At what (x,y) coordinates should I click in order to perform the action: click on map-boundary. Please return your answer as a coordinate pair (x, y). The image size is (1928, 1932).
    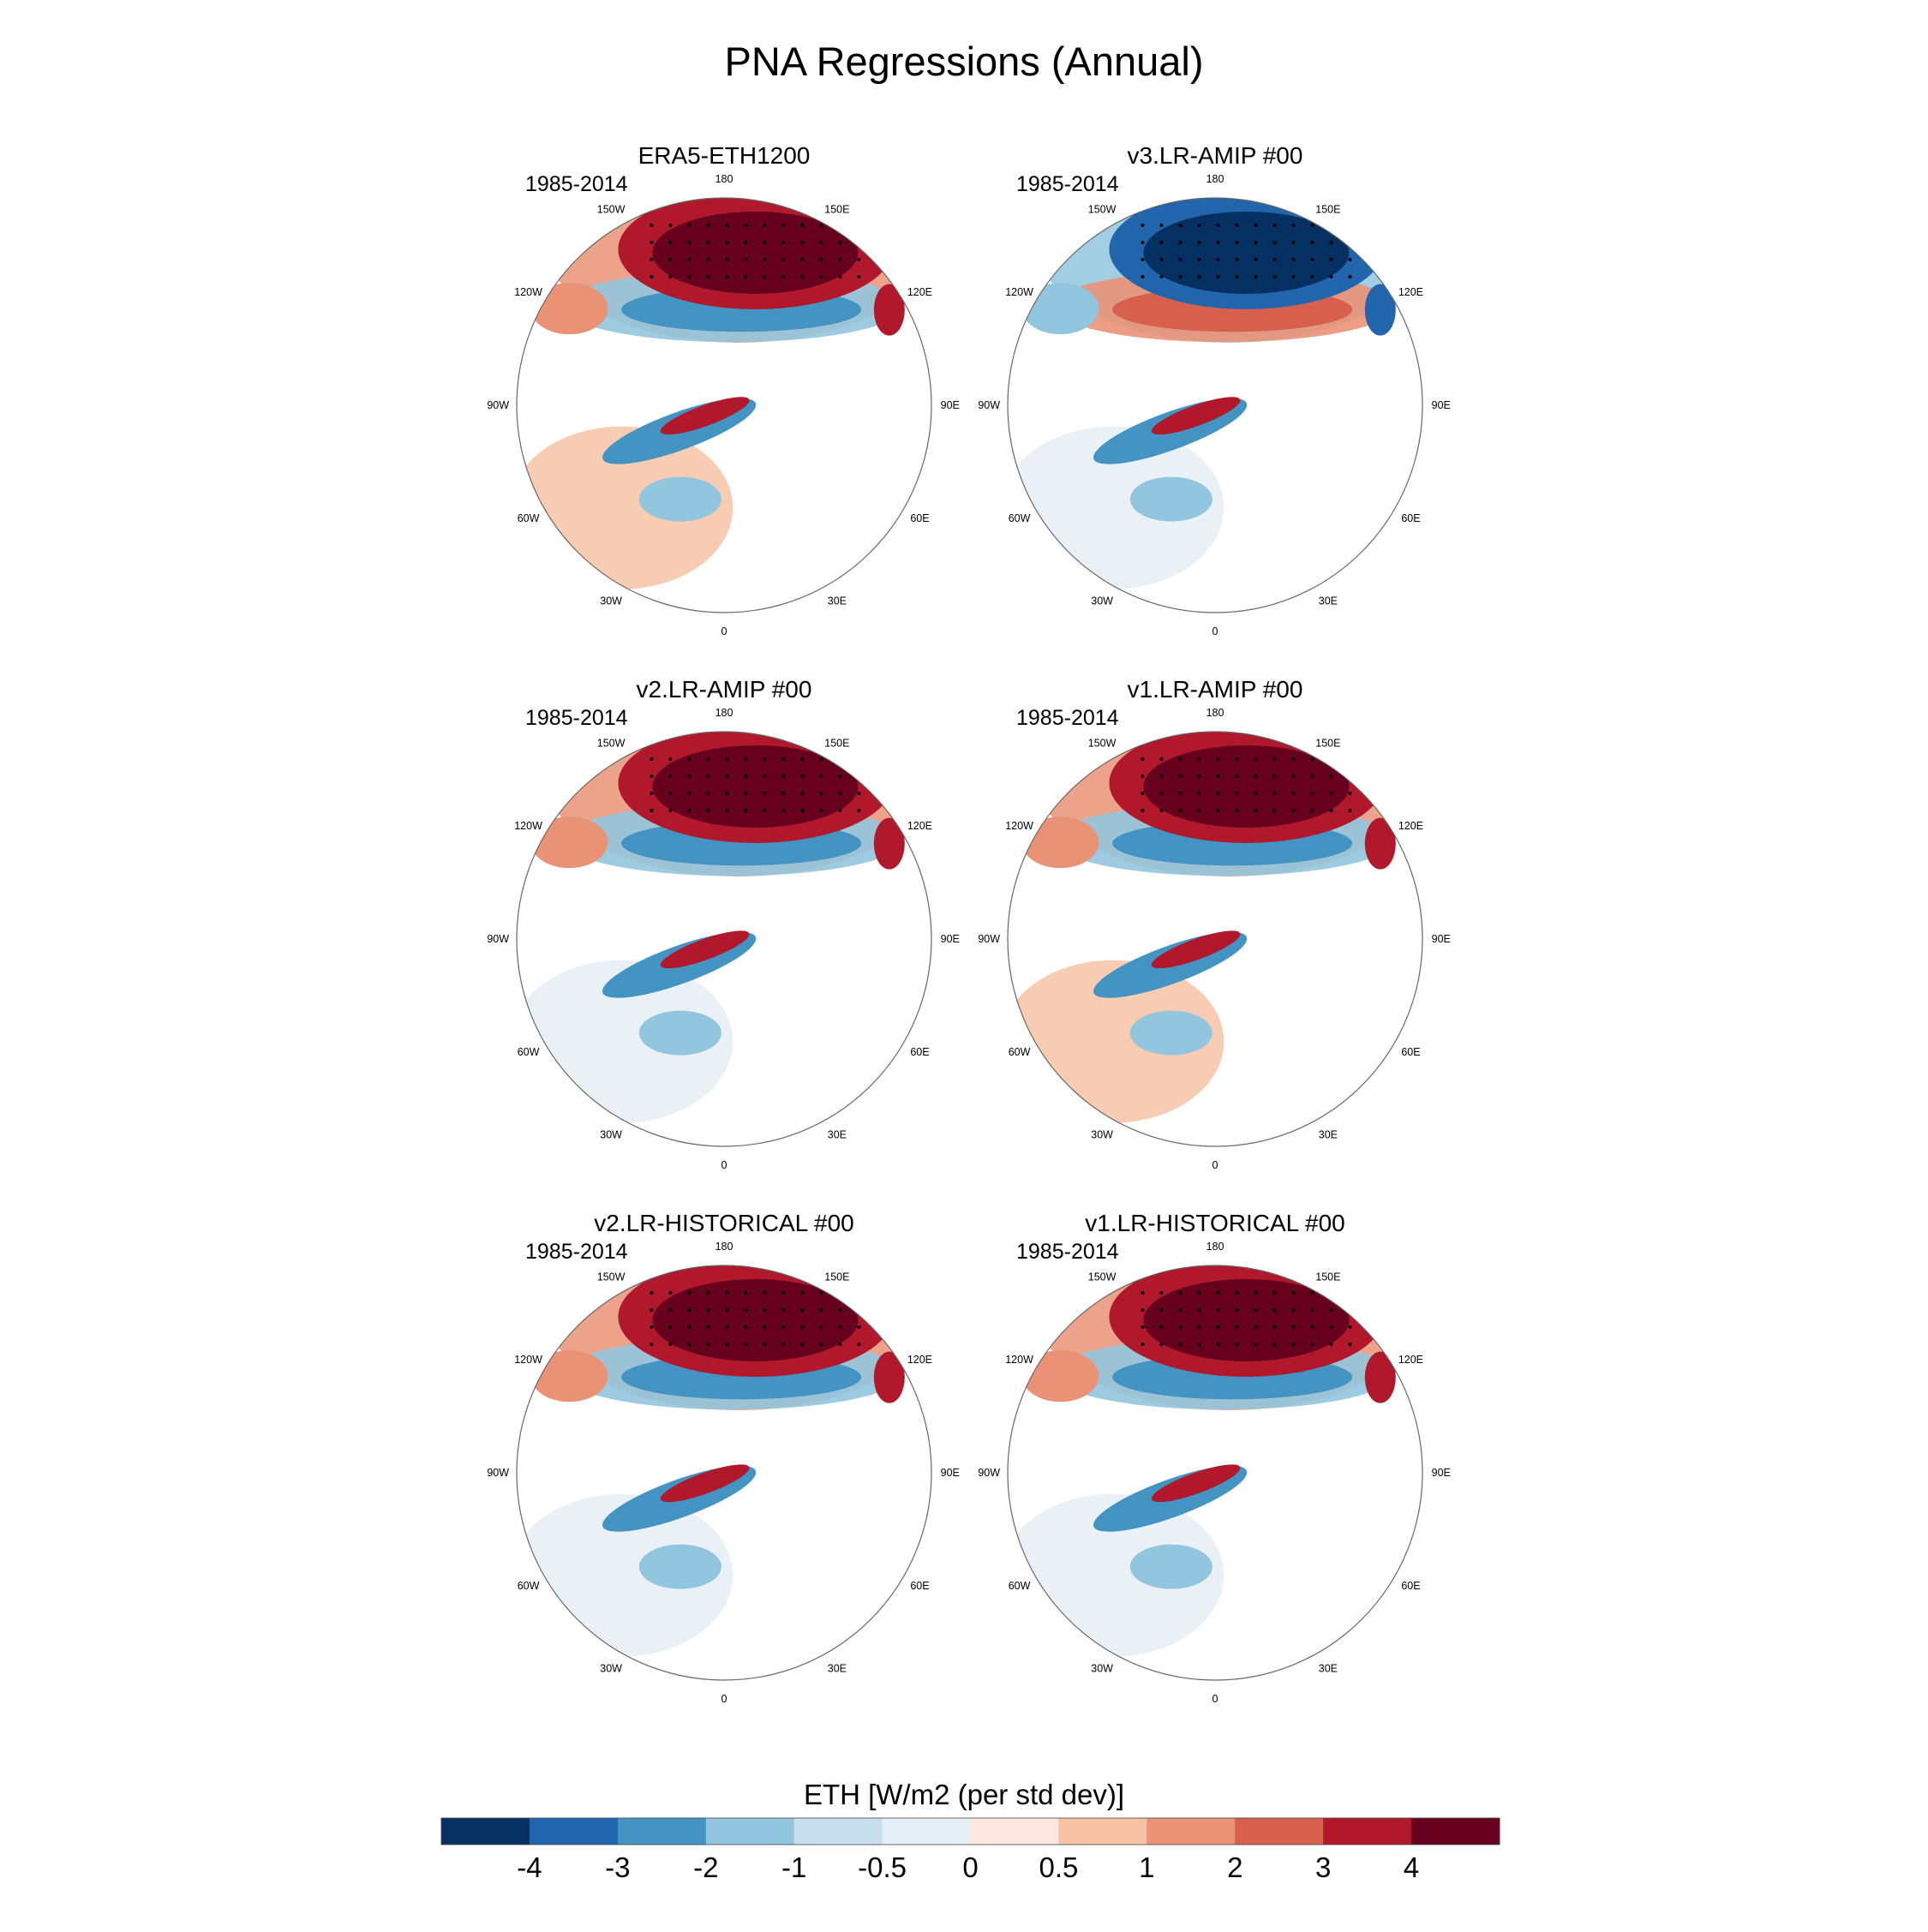
    Looking at the image, I should click on (1215, 405).